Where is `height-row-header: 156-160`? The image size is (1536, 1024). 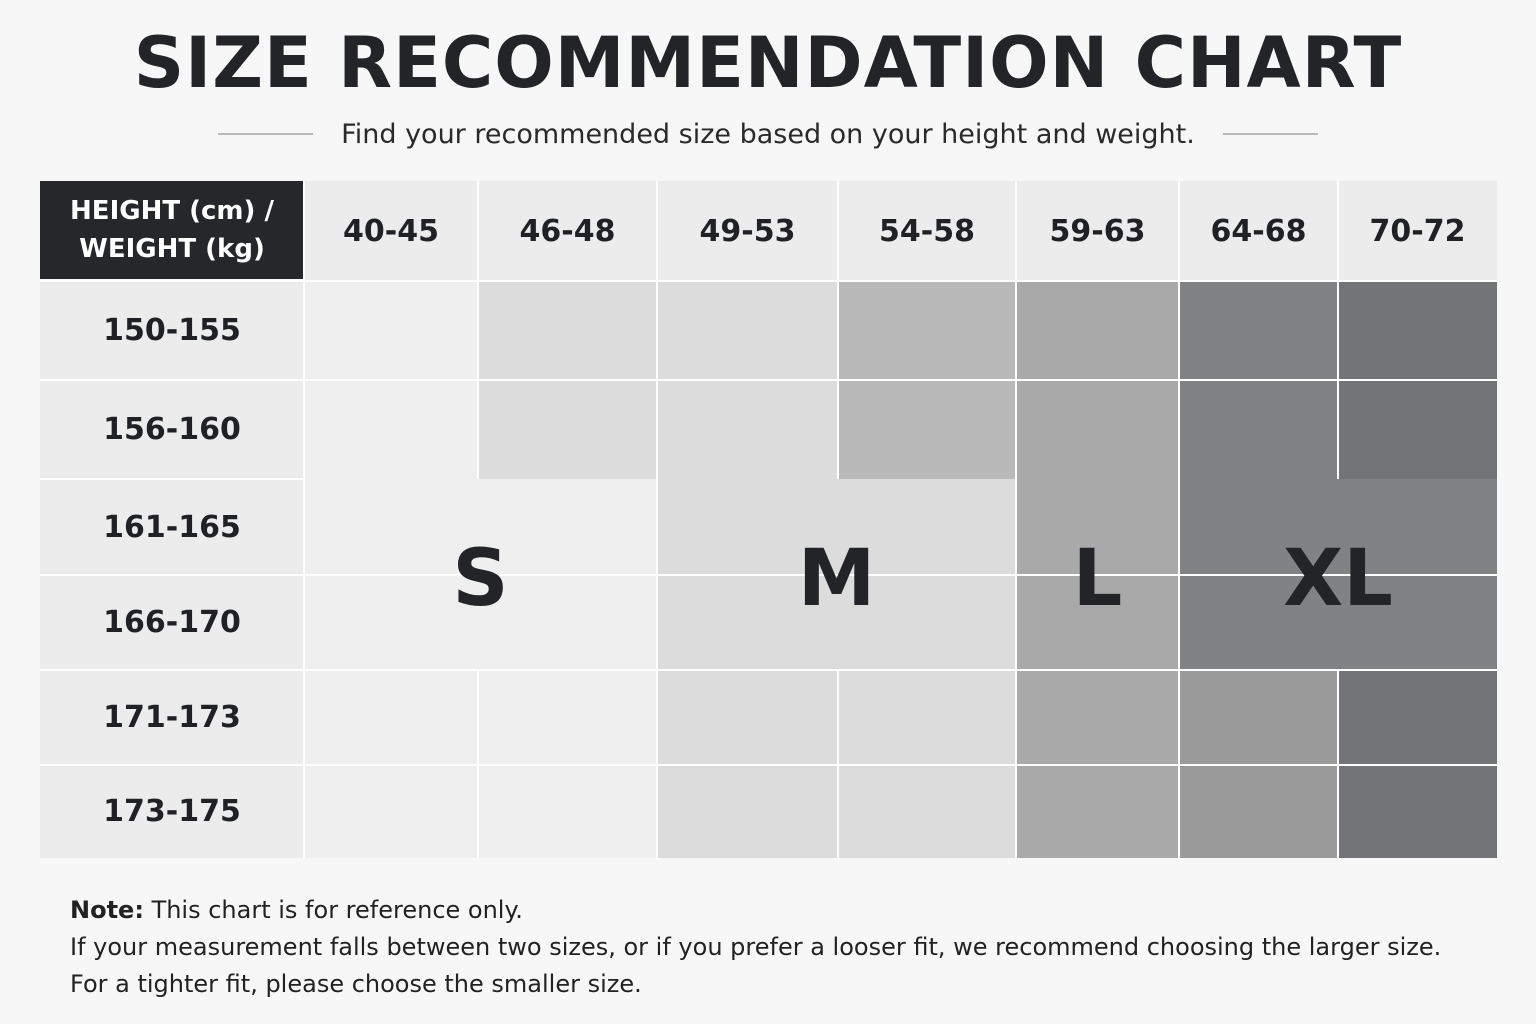
height-row-header: 156-160 is located at coordinates (172, 429).